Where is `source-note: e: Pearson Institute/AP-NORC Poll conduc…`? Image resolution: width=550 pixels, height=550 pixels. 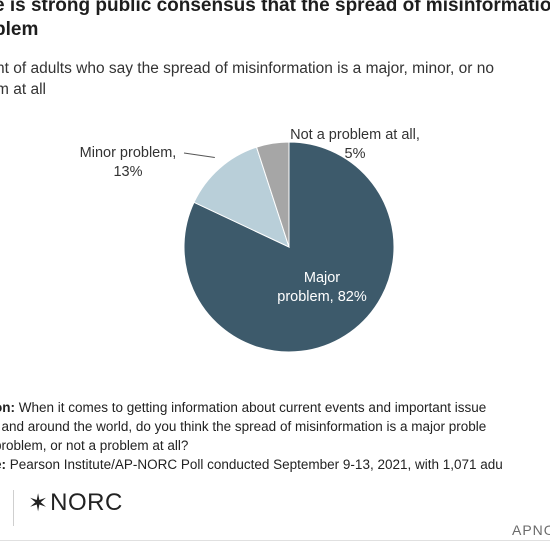 source-note: e: Pearson Institute/AP-NORC Poll conduc… is located at coordinates (275, 464).